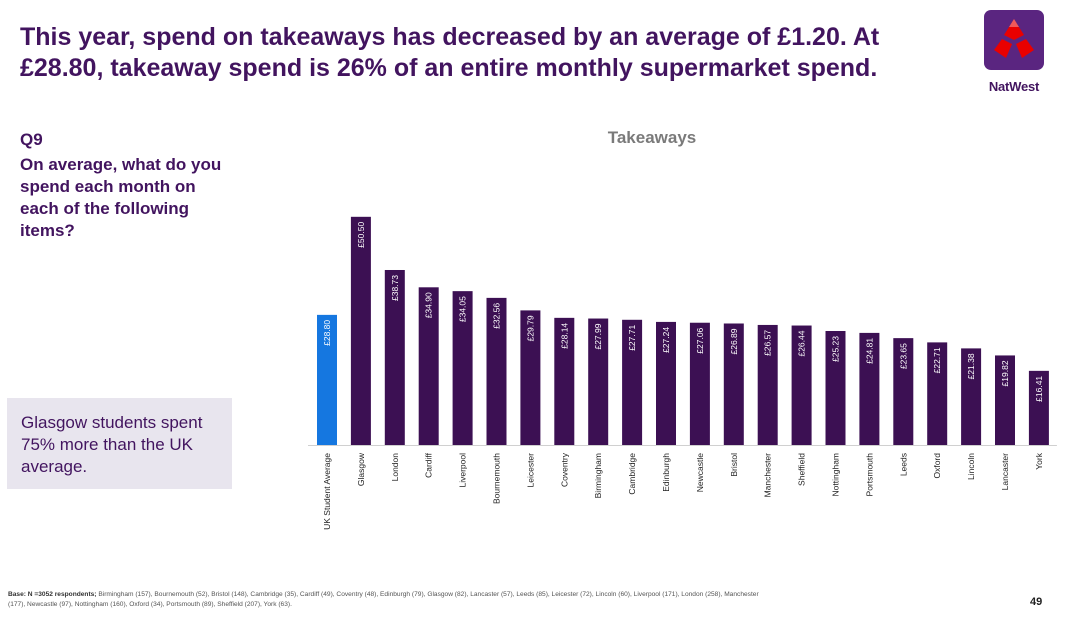 This screenshot has height=621, width=1080. Describe the element at coordinates (801, 385) in the screenshot. I see `bar-sheffield` at that location.